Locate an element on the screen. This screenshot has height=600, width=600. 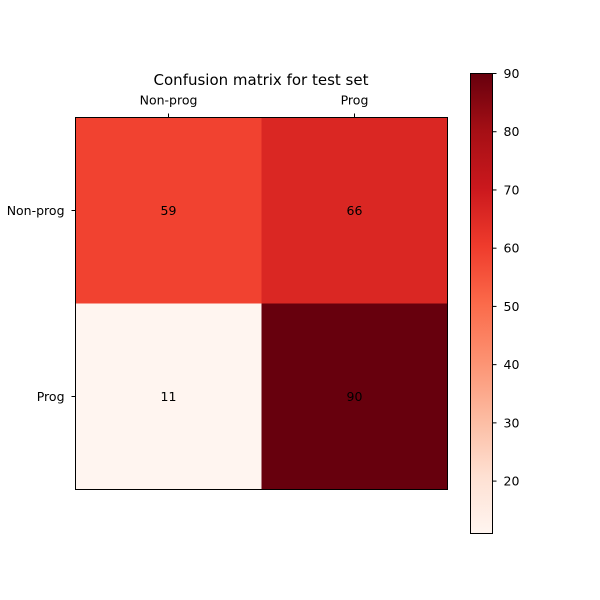
colorbar-tick-label: 50 is located at coordinates (512, 306).